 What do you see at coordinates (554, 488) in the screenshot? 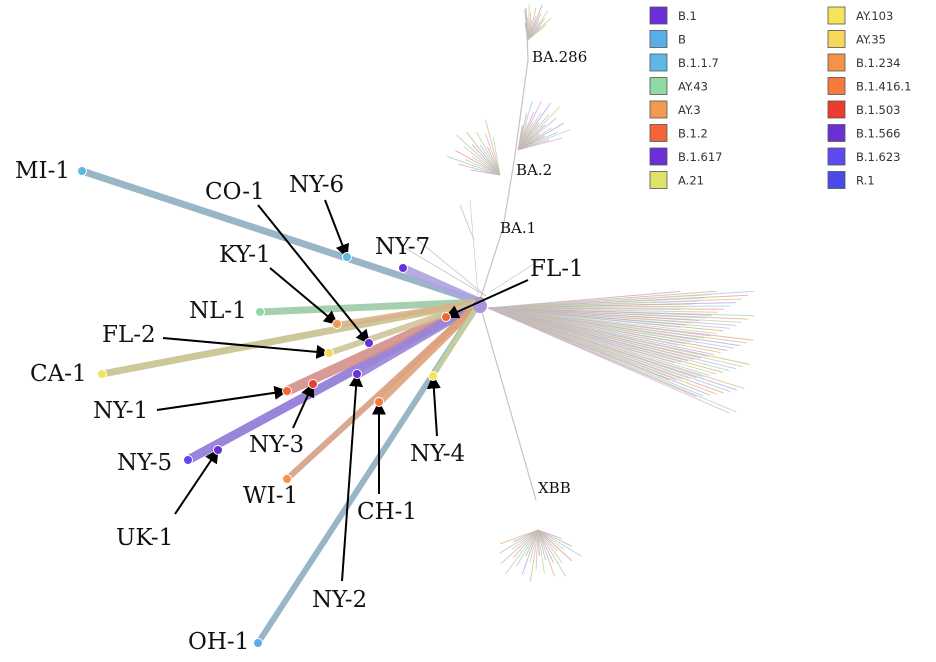
I see `clade-label-xbb: XBB` at bounding box center [554, 488].